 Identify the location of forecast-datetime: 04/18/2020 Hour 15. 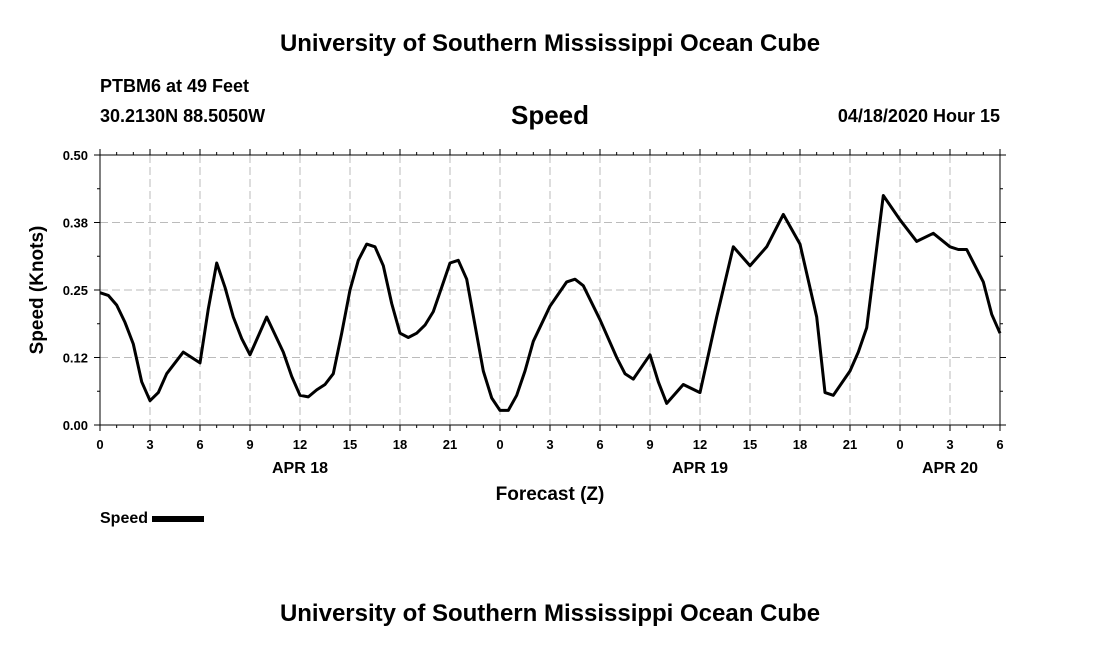
(918, 116).